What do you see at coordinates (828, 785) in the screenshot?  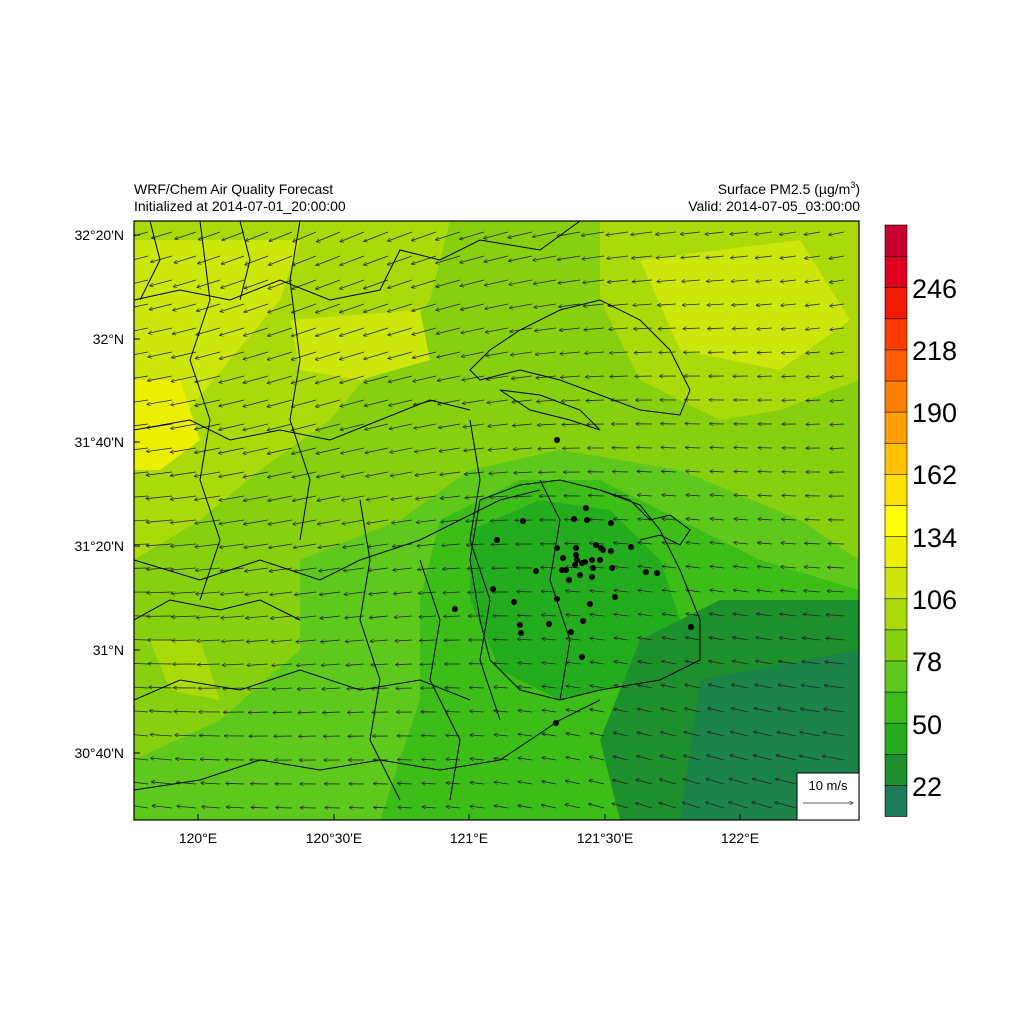 I see `reference-vector-label: 10 m/s` at bounding box center [828, 785].